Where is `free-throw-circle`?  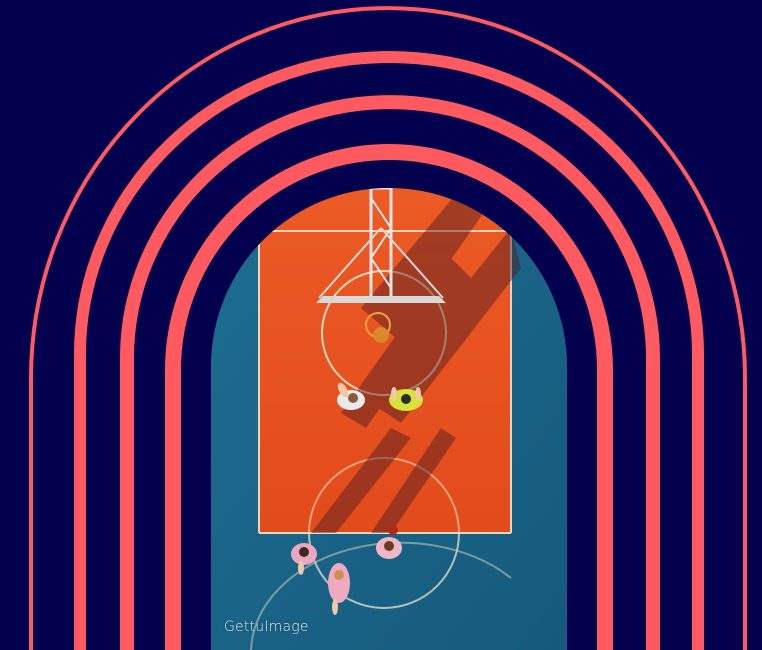 free-throw-circle is located at coordinates (384, 333).